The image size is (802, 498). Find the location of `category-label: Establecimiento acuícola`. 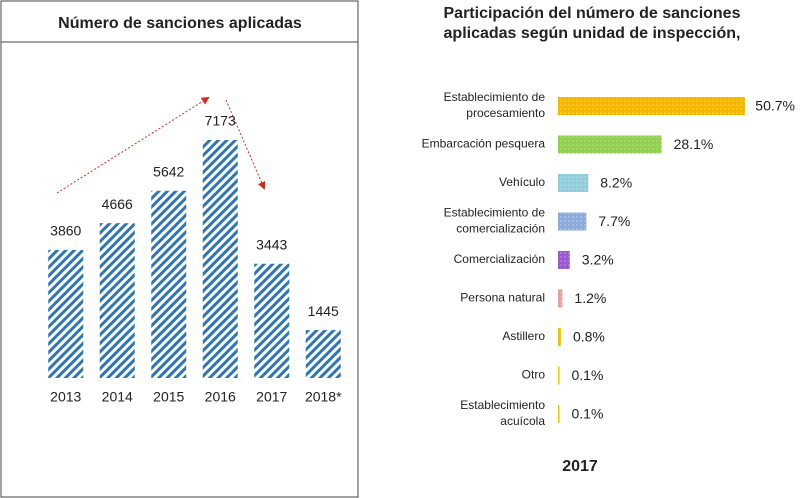

category-label: Establecimiento acuícola is located at coordinates (502, 413).